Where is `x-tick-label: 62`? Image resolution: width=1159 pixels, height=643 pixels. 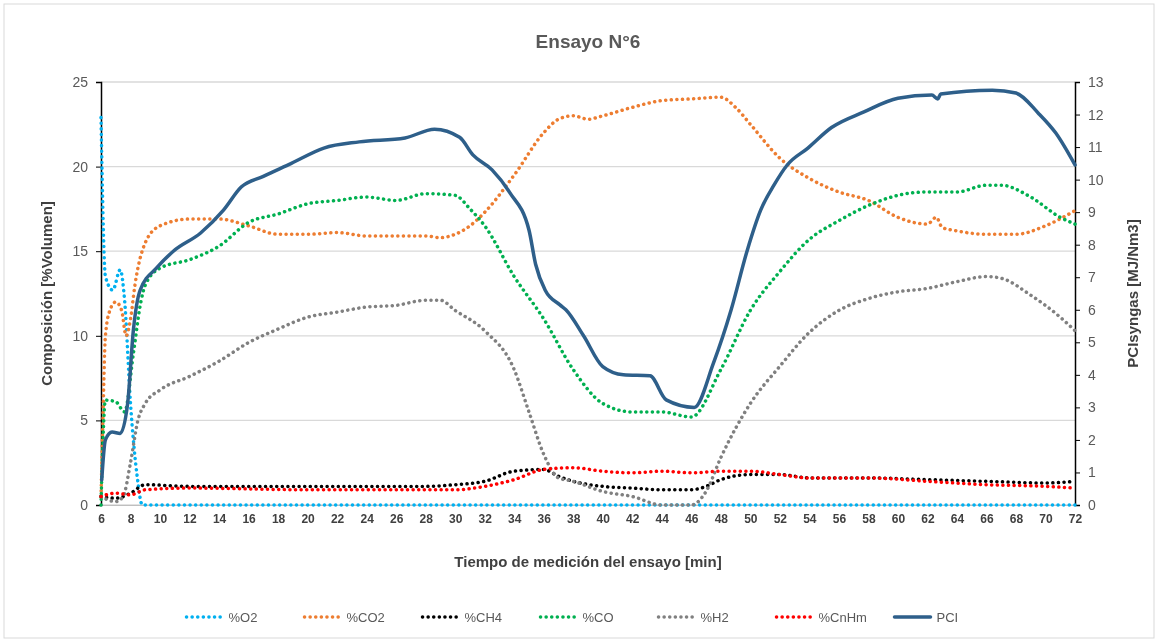 x-tick-label: 62 is located at coordinates (928, 518).